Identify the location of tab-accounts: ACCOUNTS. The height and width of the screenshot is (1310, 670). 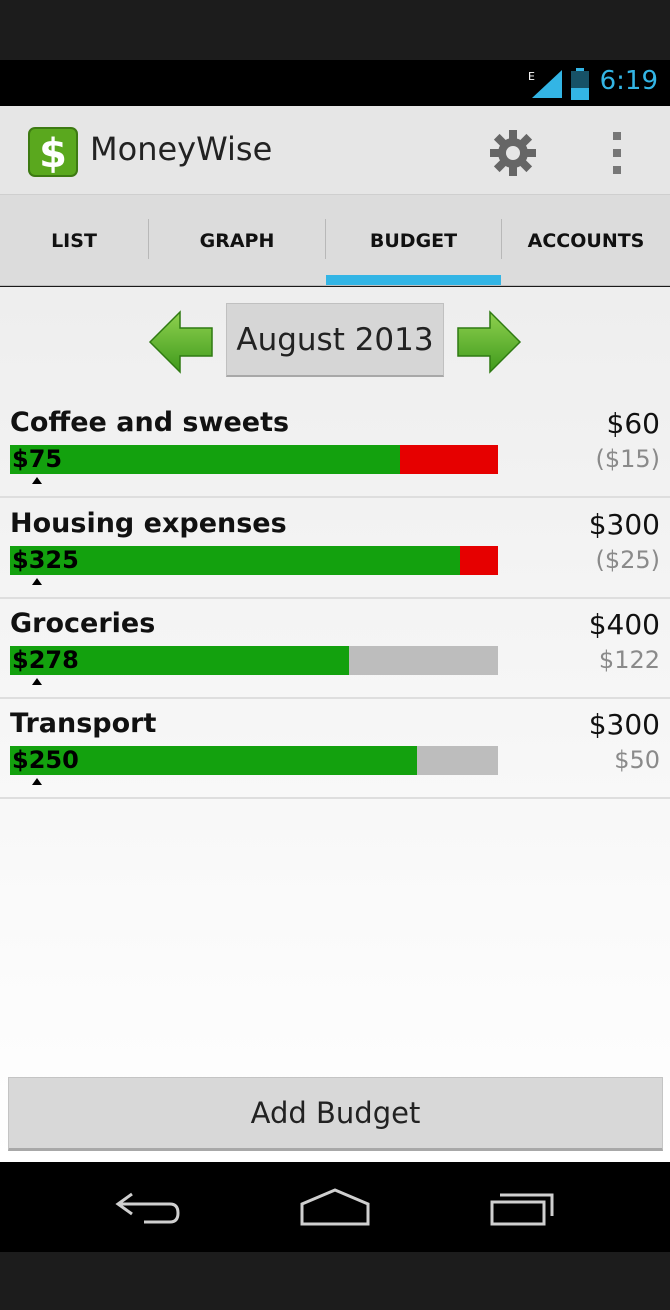
(586, 241).